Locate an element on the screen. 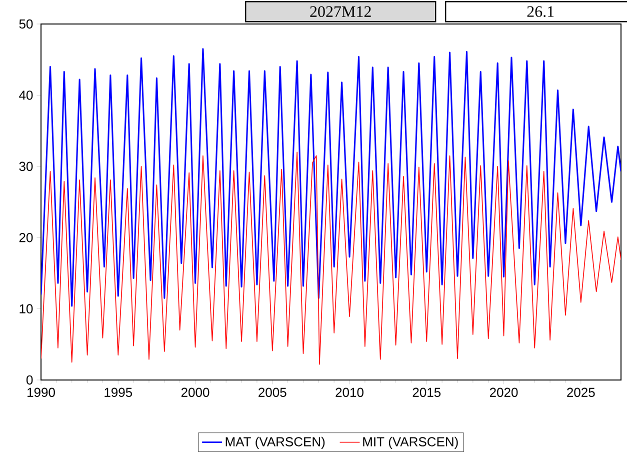 The image size is (627, 455). x-tick-label: 2010 is located at coordinates (350, 392).